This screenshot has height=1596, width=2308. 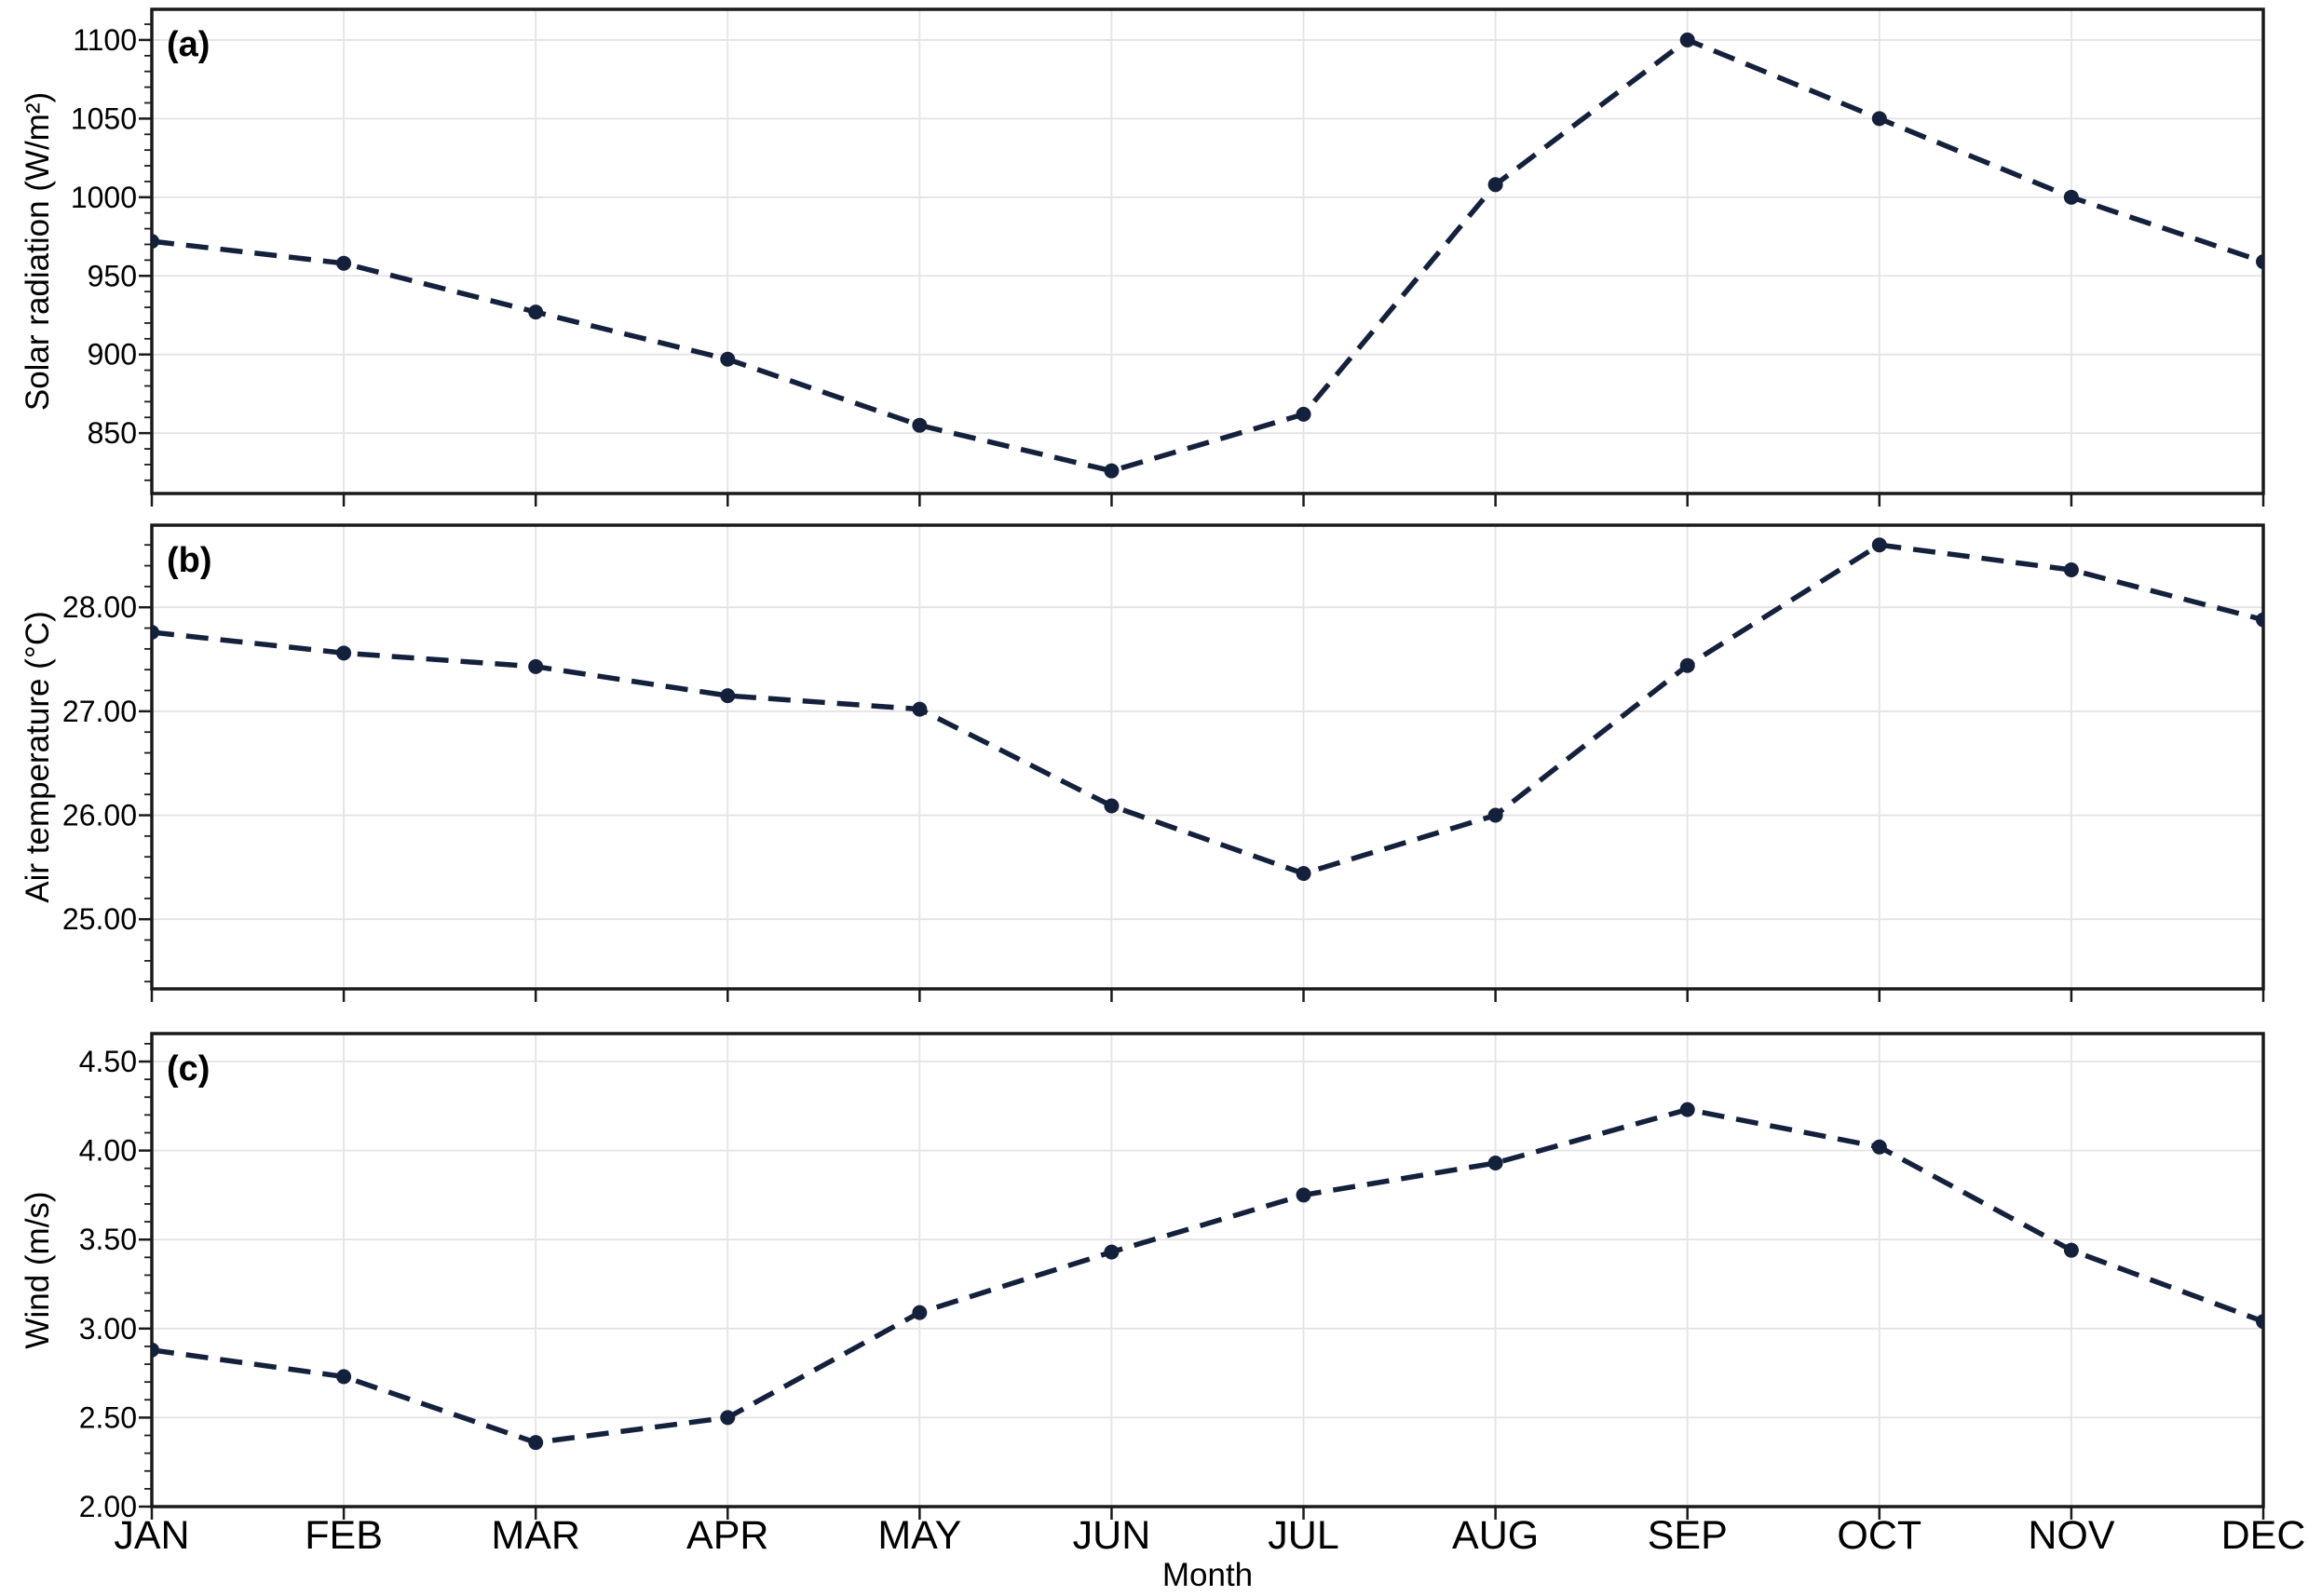 I want to click on y-axis-title: Solar radiation (W/m²), so click(x=38, y=251).